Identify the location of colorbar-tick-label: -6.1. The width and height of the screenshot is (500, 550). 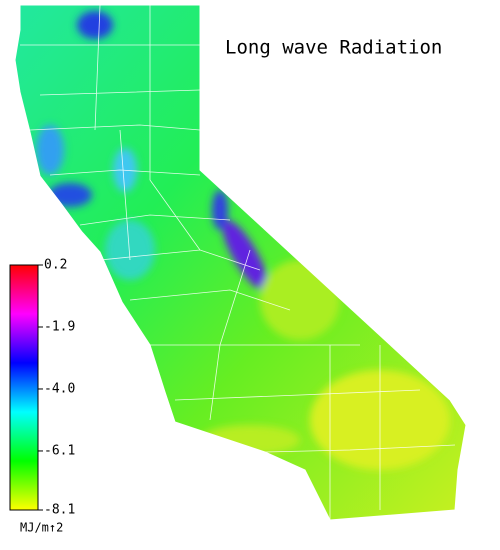
(59, 450).